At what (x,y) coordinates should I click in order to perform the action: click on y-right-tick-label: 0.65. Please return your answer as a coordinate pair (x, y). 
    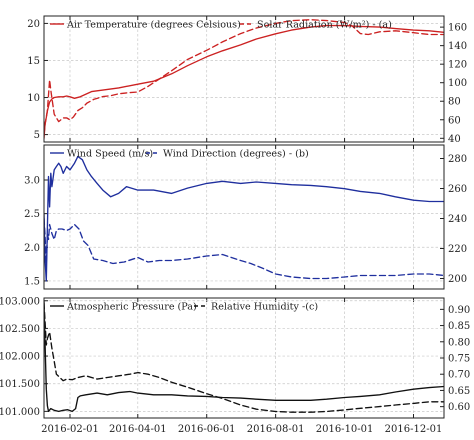
    Looking at the image, I should click on (459, 391).